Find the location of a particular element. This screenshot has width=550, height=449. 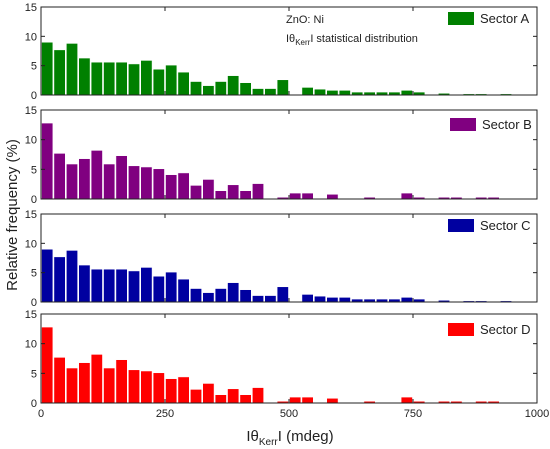

legend-label: Sector C is located at coordinates (505, 225).